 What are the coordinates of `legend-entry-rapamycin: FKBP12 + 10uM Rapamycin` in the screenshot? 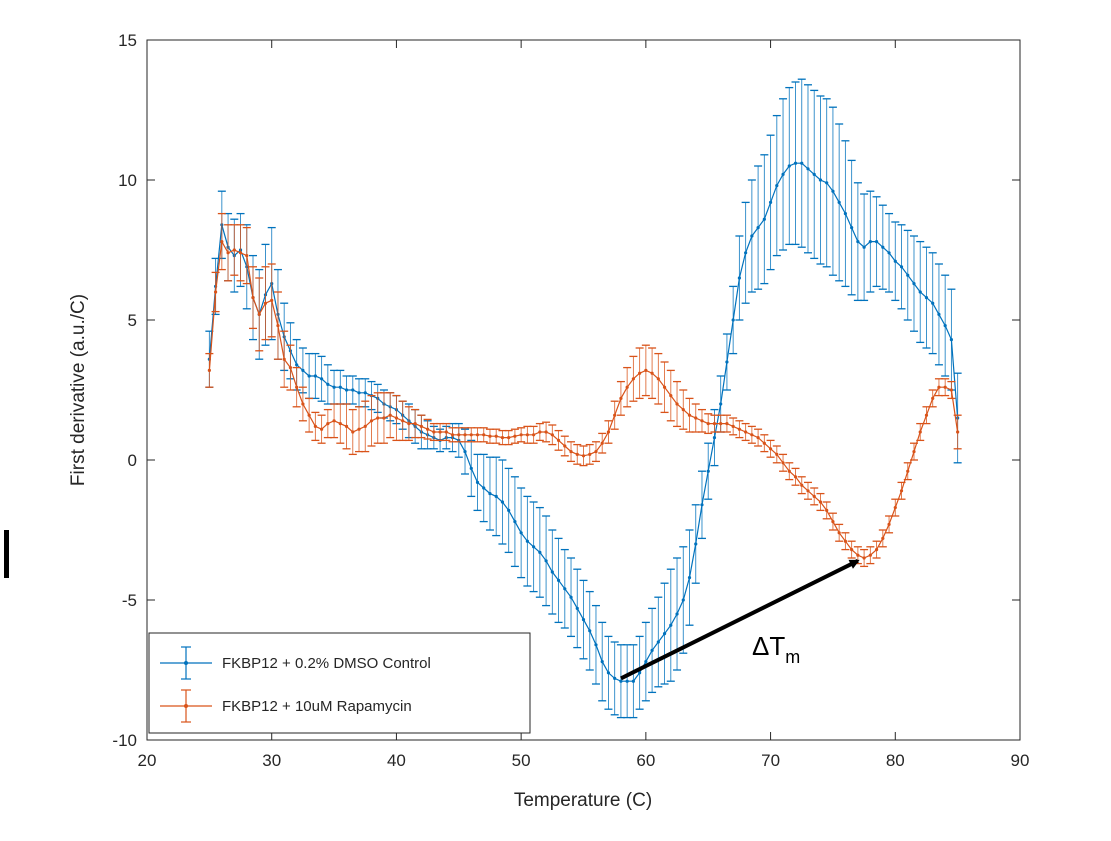 It's located at (286, 706).